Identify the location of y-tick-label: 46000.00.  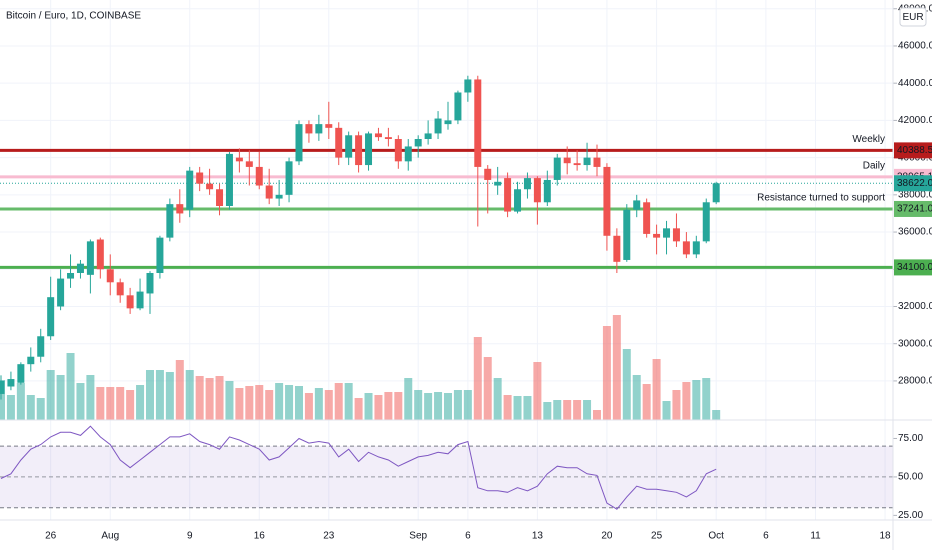
(915, 46).